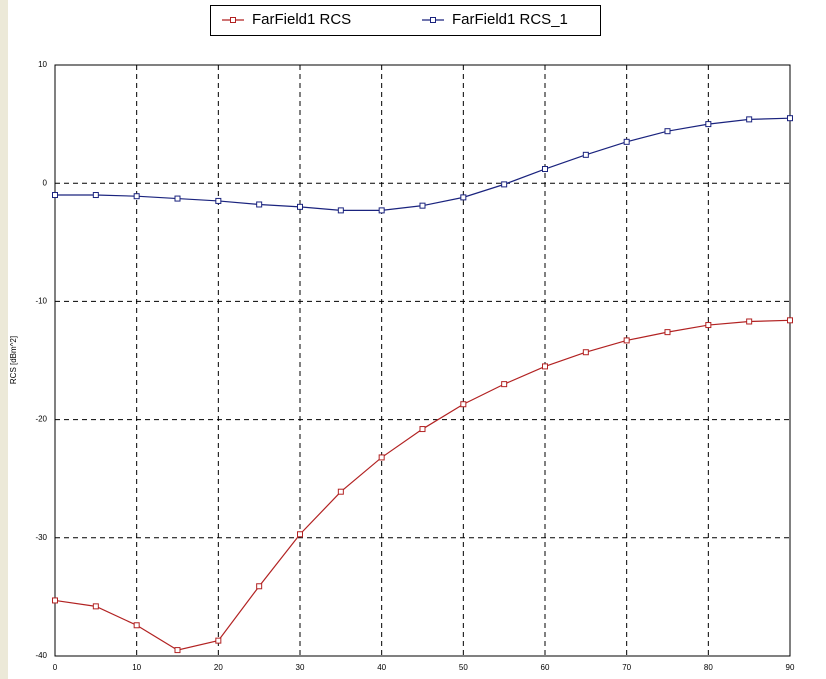  I want to click on legend-label: FarField1 RCS, so click(301, 19).